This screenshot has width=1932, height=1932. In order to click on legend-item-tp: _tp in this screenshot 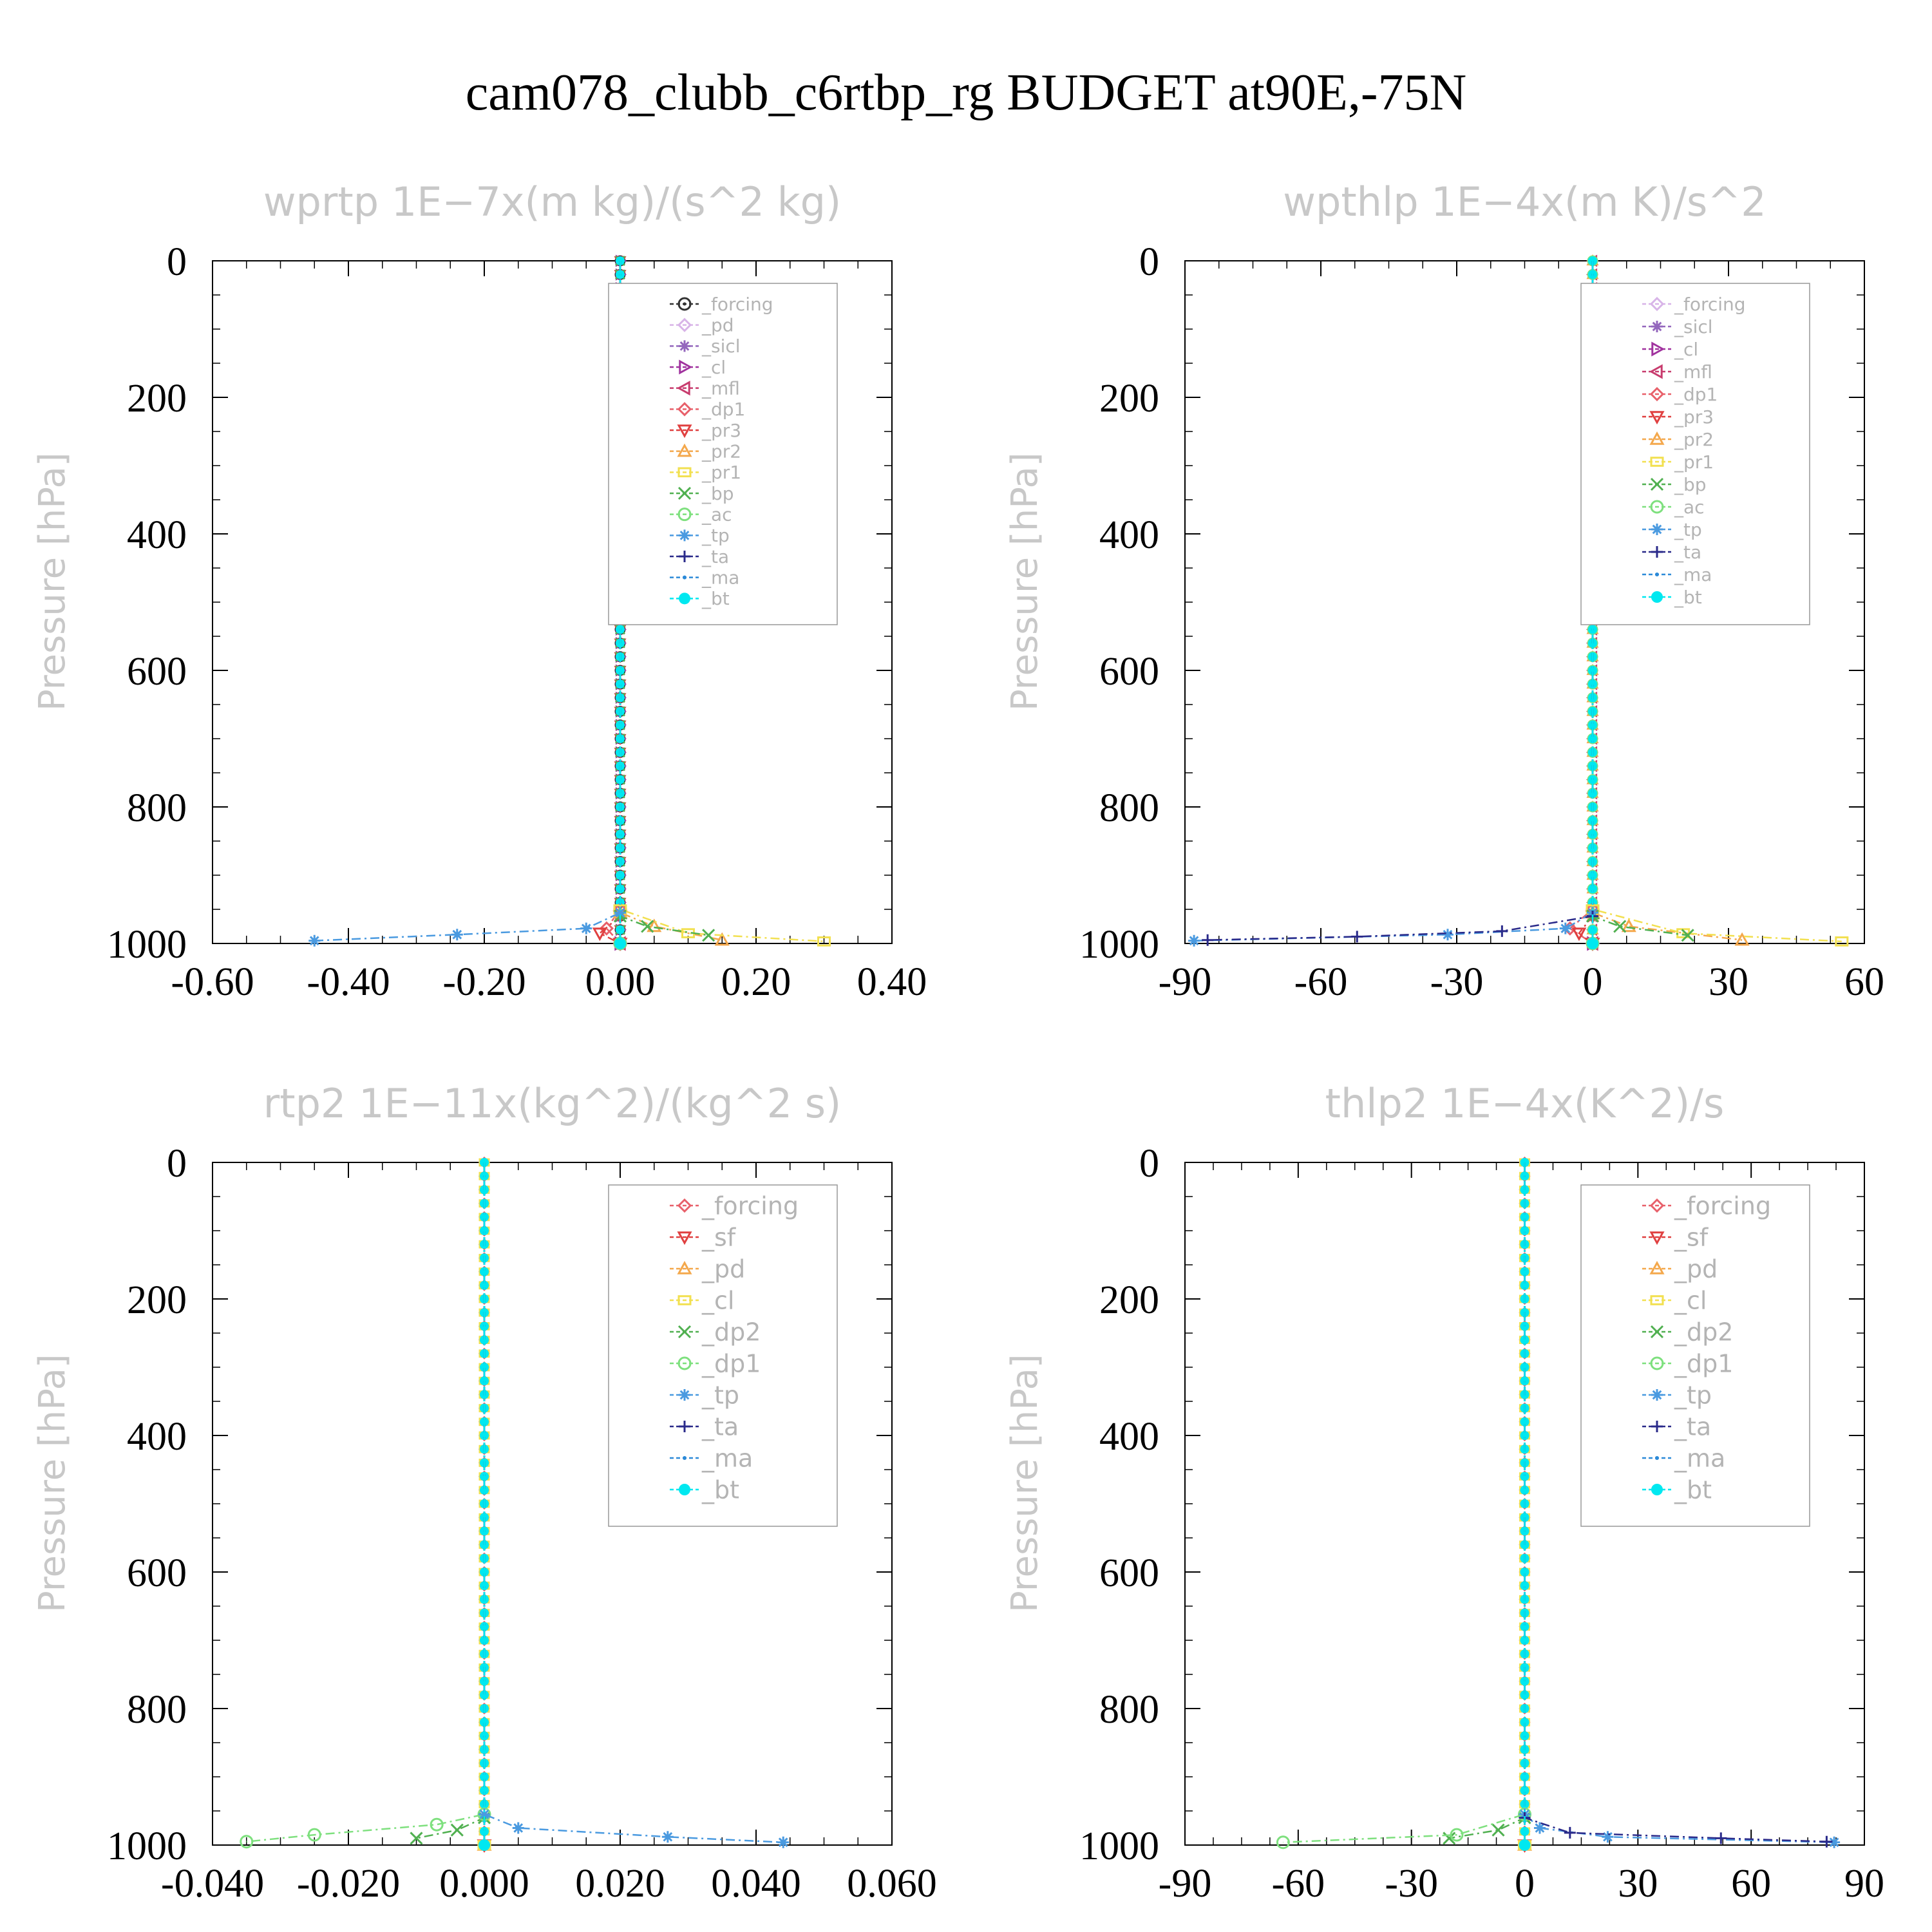, I will do `click(705, 1395)`.